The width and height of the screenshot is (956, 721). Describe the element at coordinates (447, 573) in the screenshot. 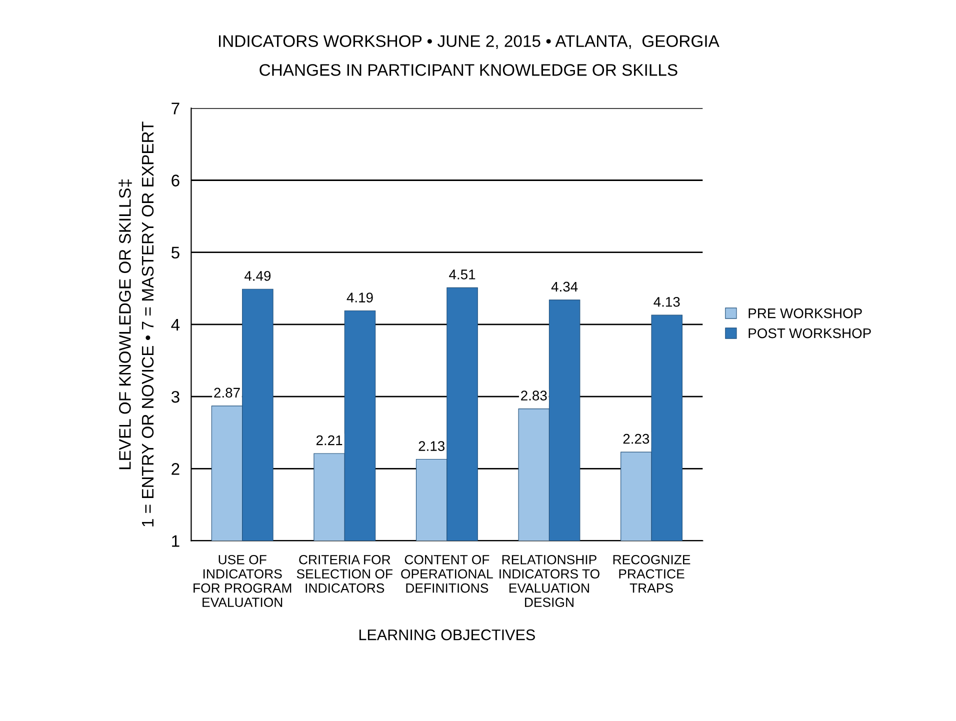

I see `x-tick-label: CONTENT OF OPERATIONAL DEFINITIONS` at that location.